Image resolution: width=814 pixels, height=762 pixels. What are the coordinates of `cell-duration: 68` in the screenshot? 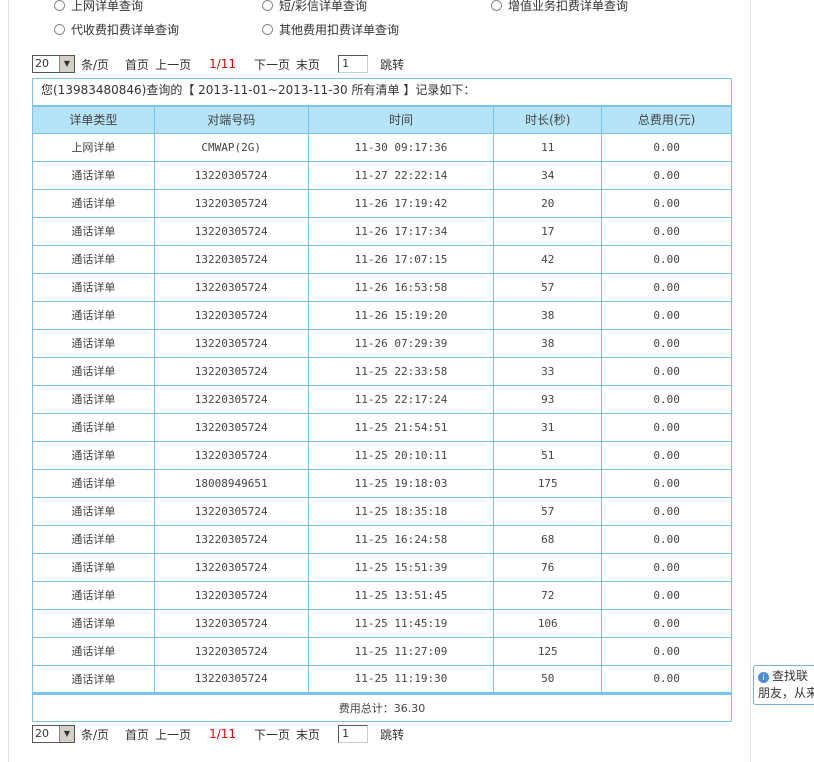 It's located at (548, 539).